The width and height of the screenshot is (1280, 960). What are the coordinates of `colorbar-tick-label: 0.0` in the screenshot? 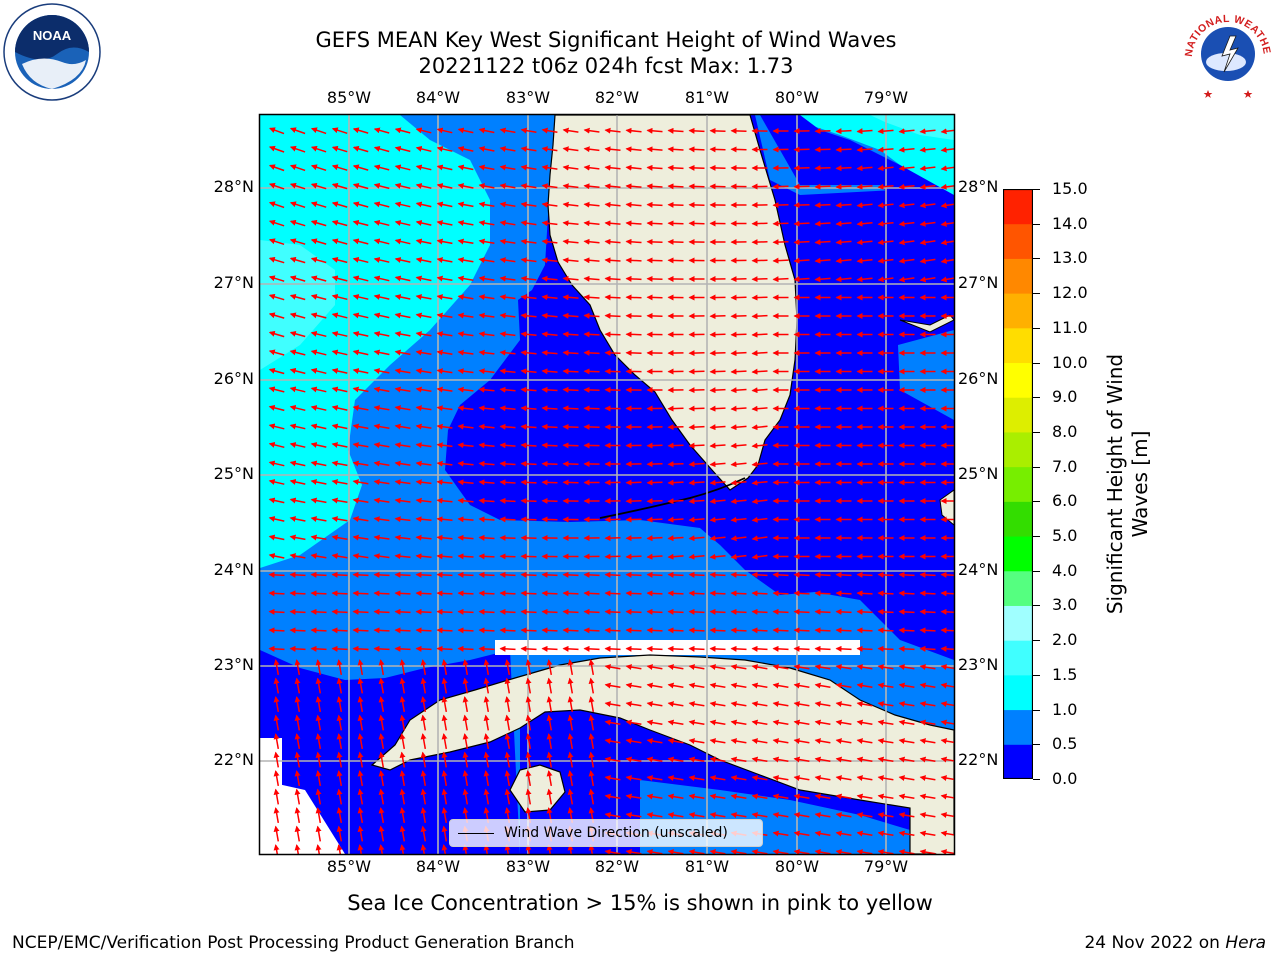 It's located at (1065, 778).